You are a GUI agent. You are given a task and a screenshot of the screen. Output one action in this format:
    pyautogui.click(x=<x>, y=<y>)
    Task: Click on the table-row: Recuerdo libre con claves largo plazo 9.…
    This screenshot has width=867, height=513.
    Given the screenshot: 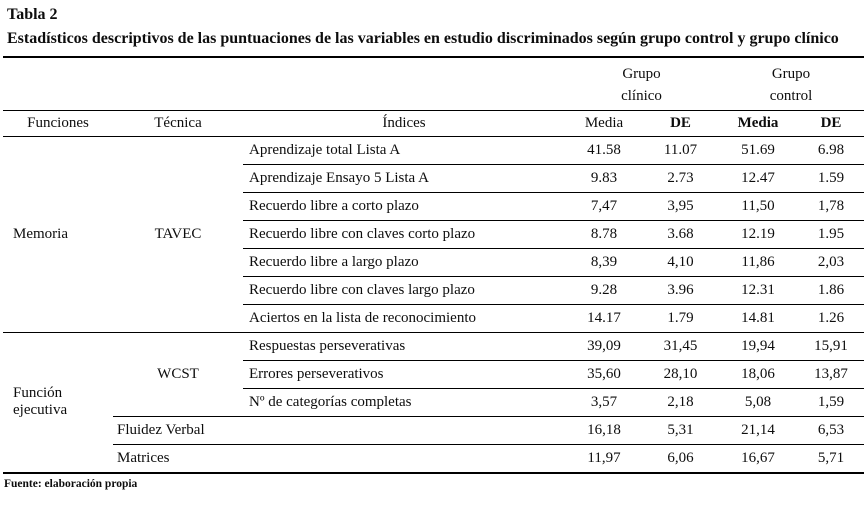 What is the action you would take?
    pyautogui.click(x=434, y=290)
    